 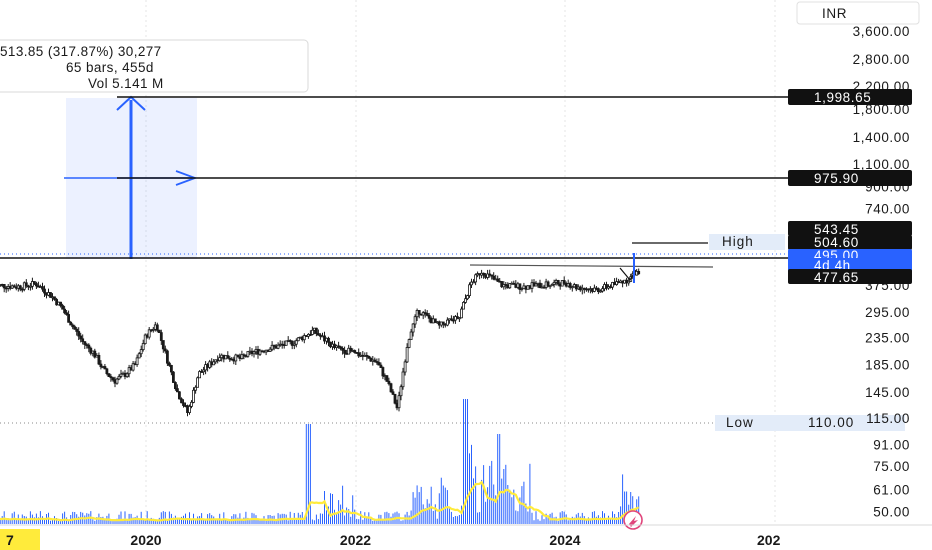 I want to click on svg-text: 1,998.65, so click(x=842, y=97).